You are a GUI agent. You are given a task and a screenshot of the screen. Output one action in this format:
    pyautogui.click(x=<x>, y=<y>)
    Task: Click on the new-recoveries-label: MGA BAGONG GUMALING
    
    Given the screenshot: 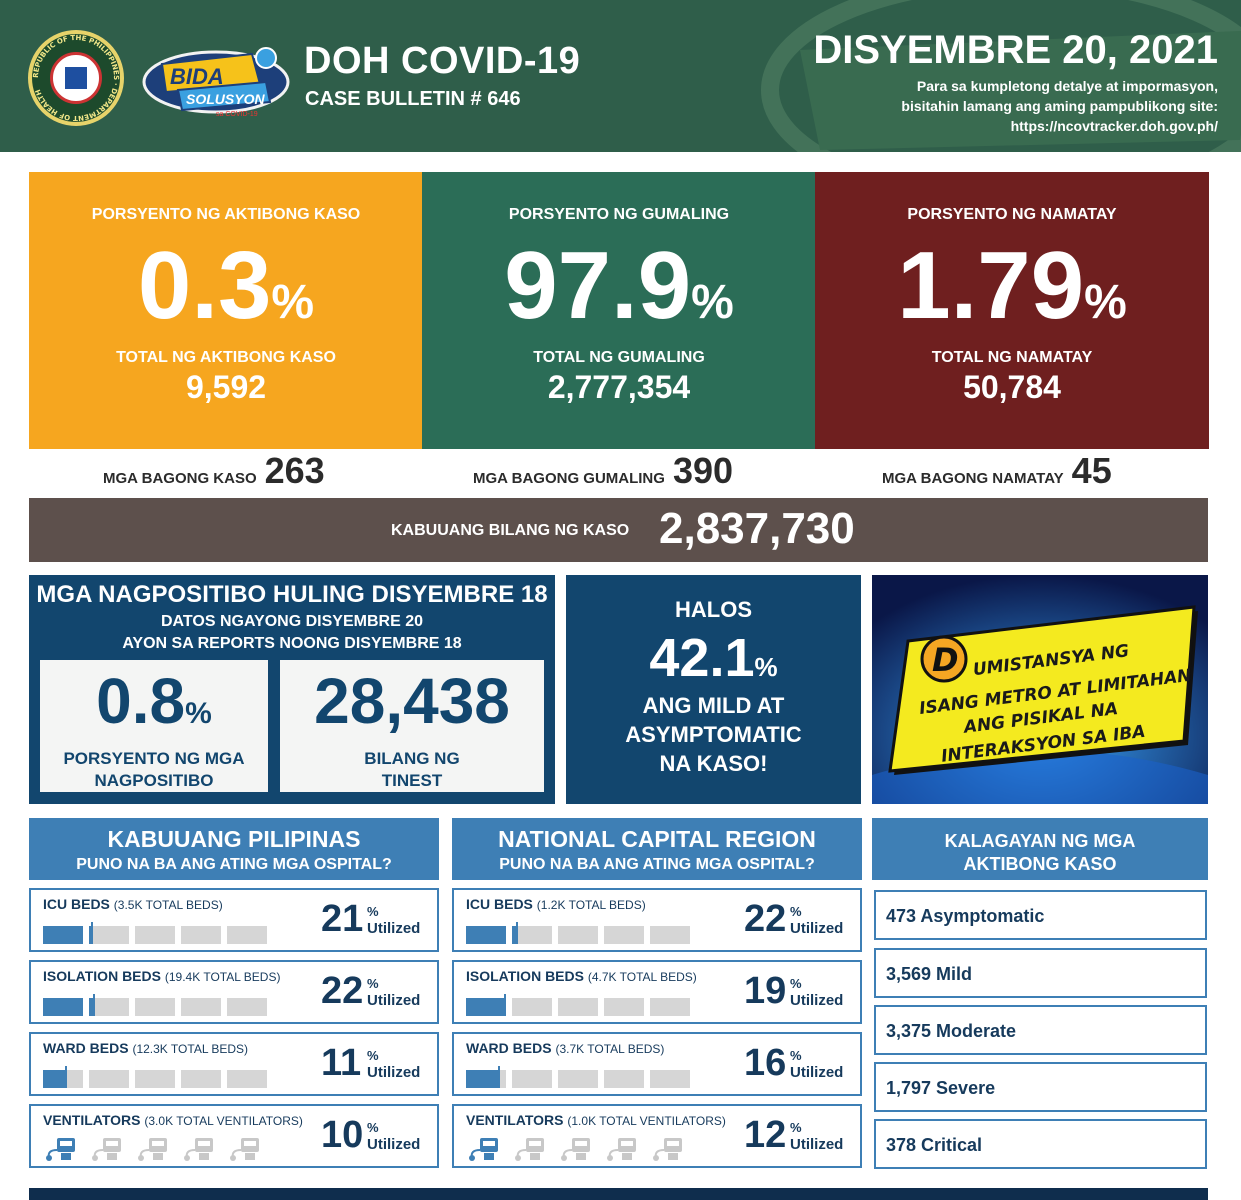 What is the action you would take?
    pyautogui.click(x=569, y=478)
    